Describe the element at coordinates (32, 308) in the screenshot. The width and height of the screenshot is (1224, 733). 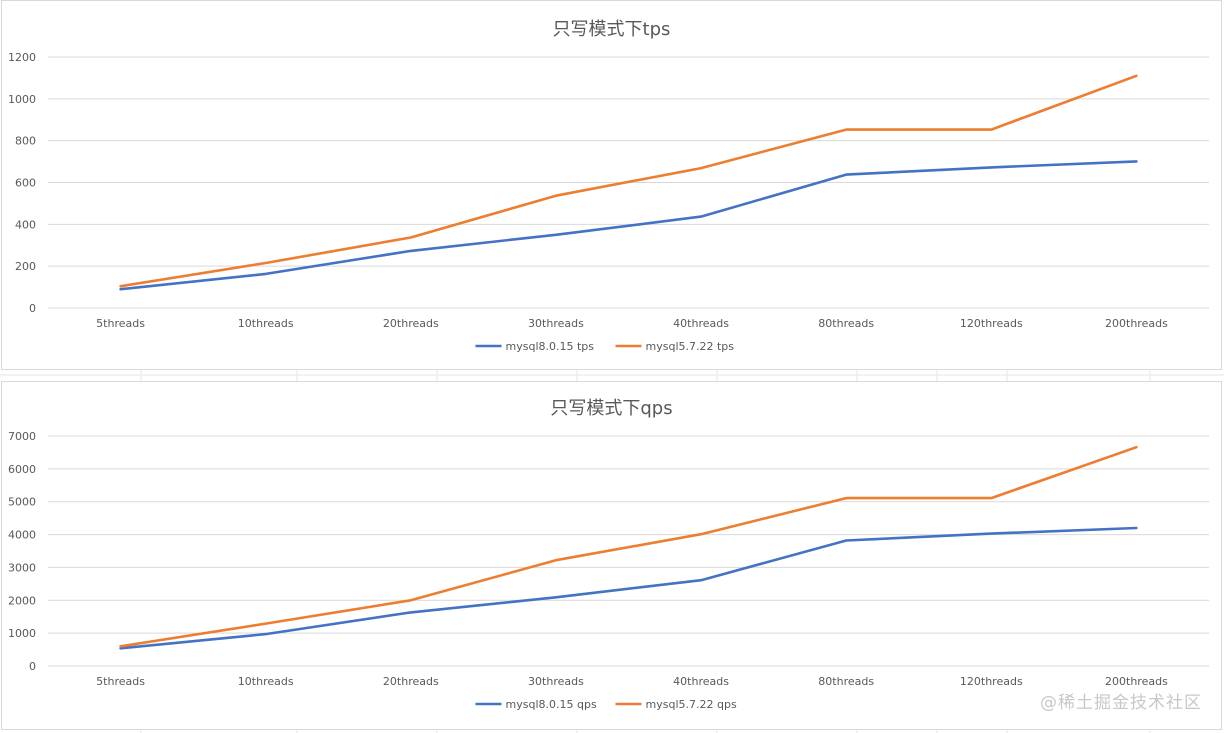
I see `tps-y-tick-label: 0` at that location.